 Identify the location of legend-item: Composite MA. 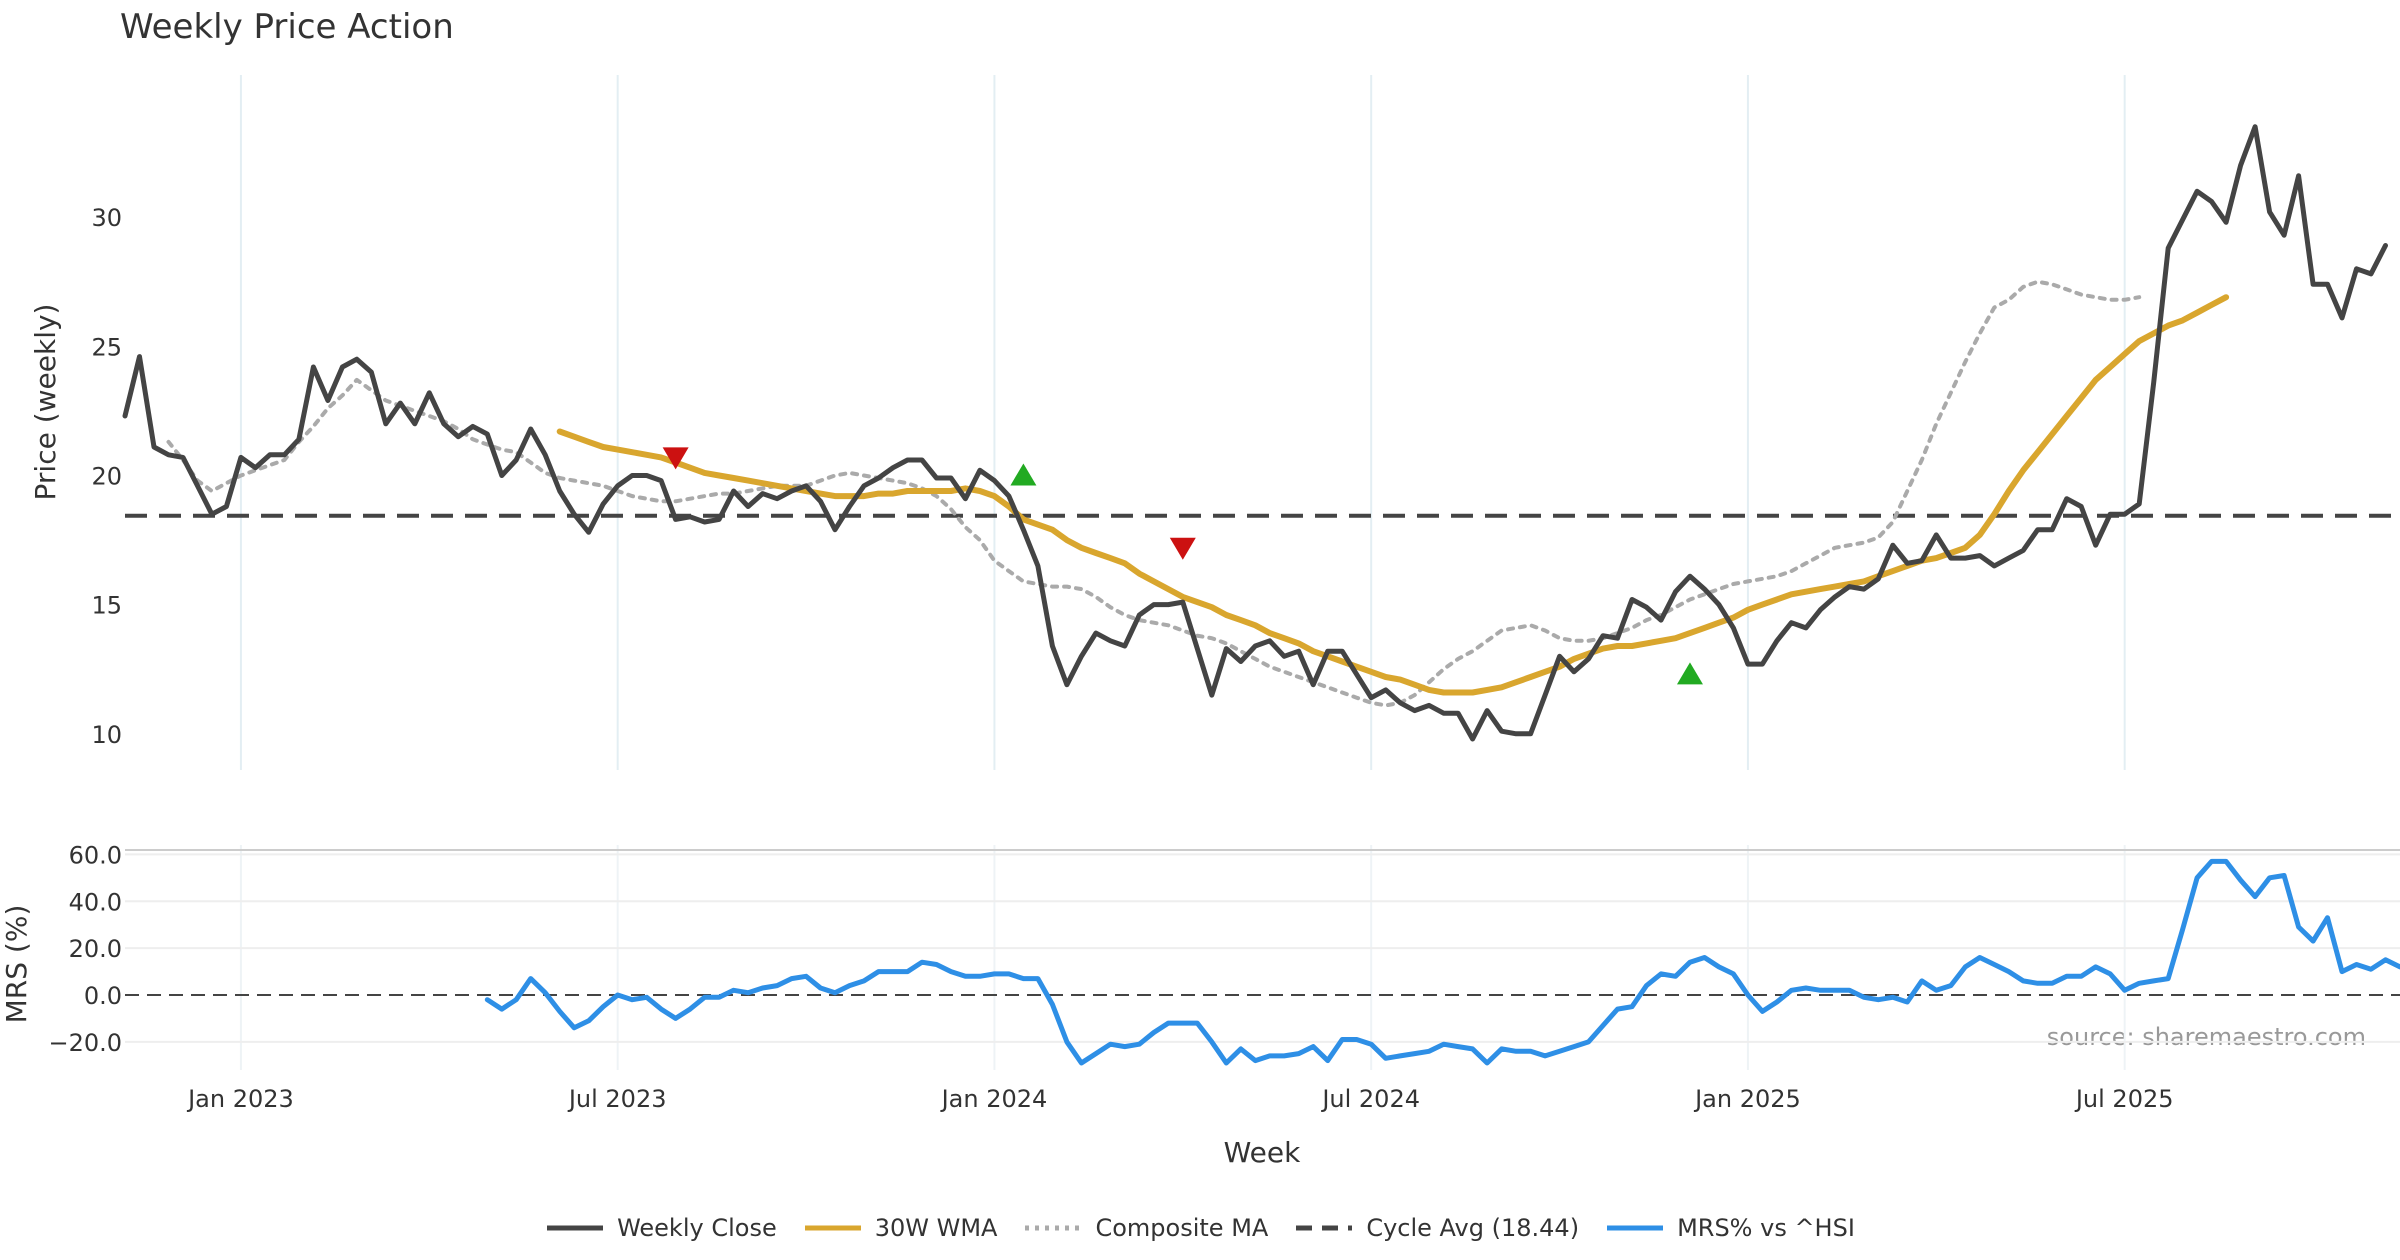
(1145, 1228).